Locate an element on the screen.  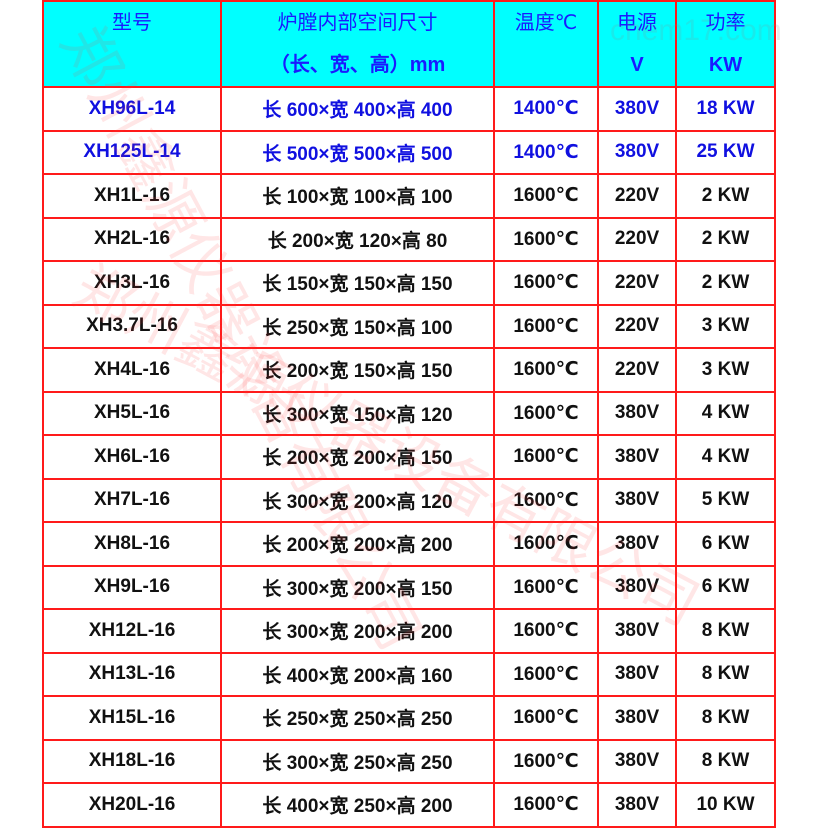
cell-model: XH1L-16 is located at coordinates (132, 196).